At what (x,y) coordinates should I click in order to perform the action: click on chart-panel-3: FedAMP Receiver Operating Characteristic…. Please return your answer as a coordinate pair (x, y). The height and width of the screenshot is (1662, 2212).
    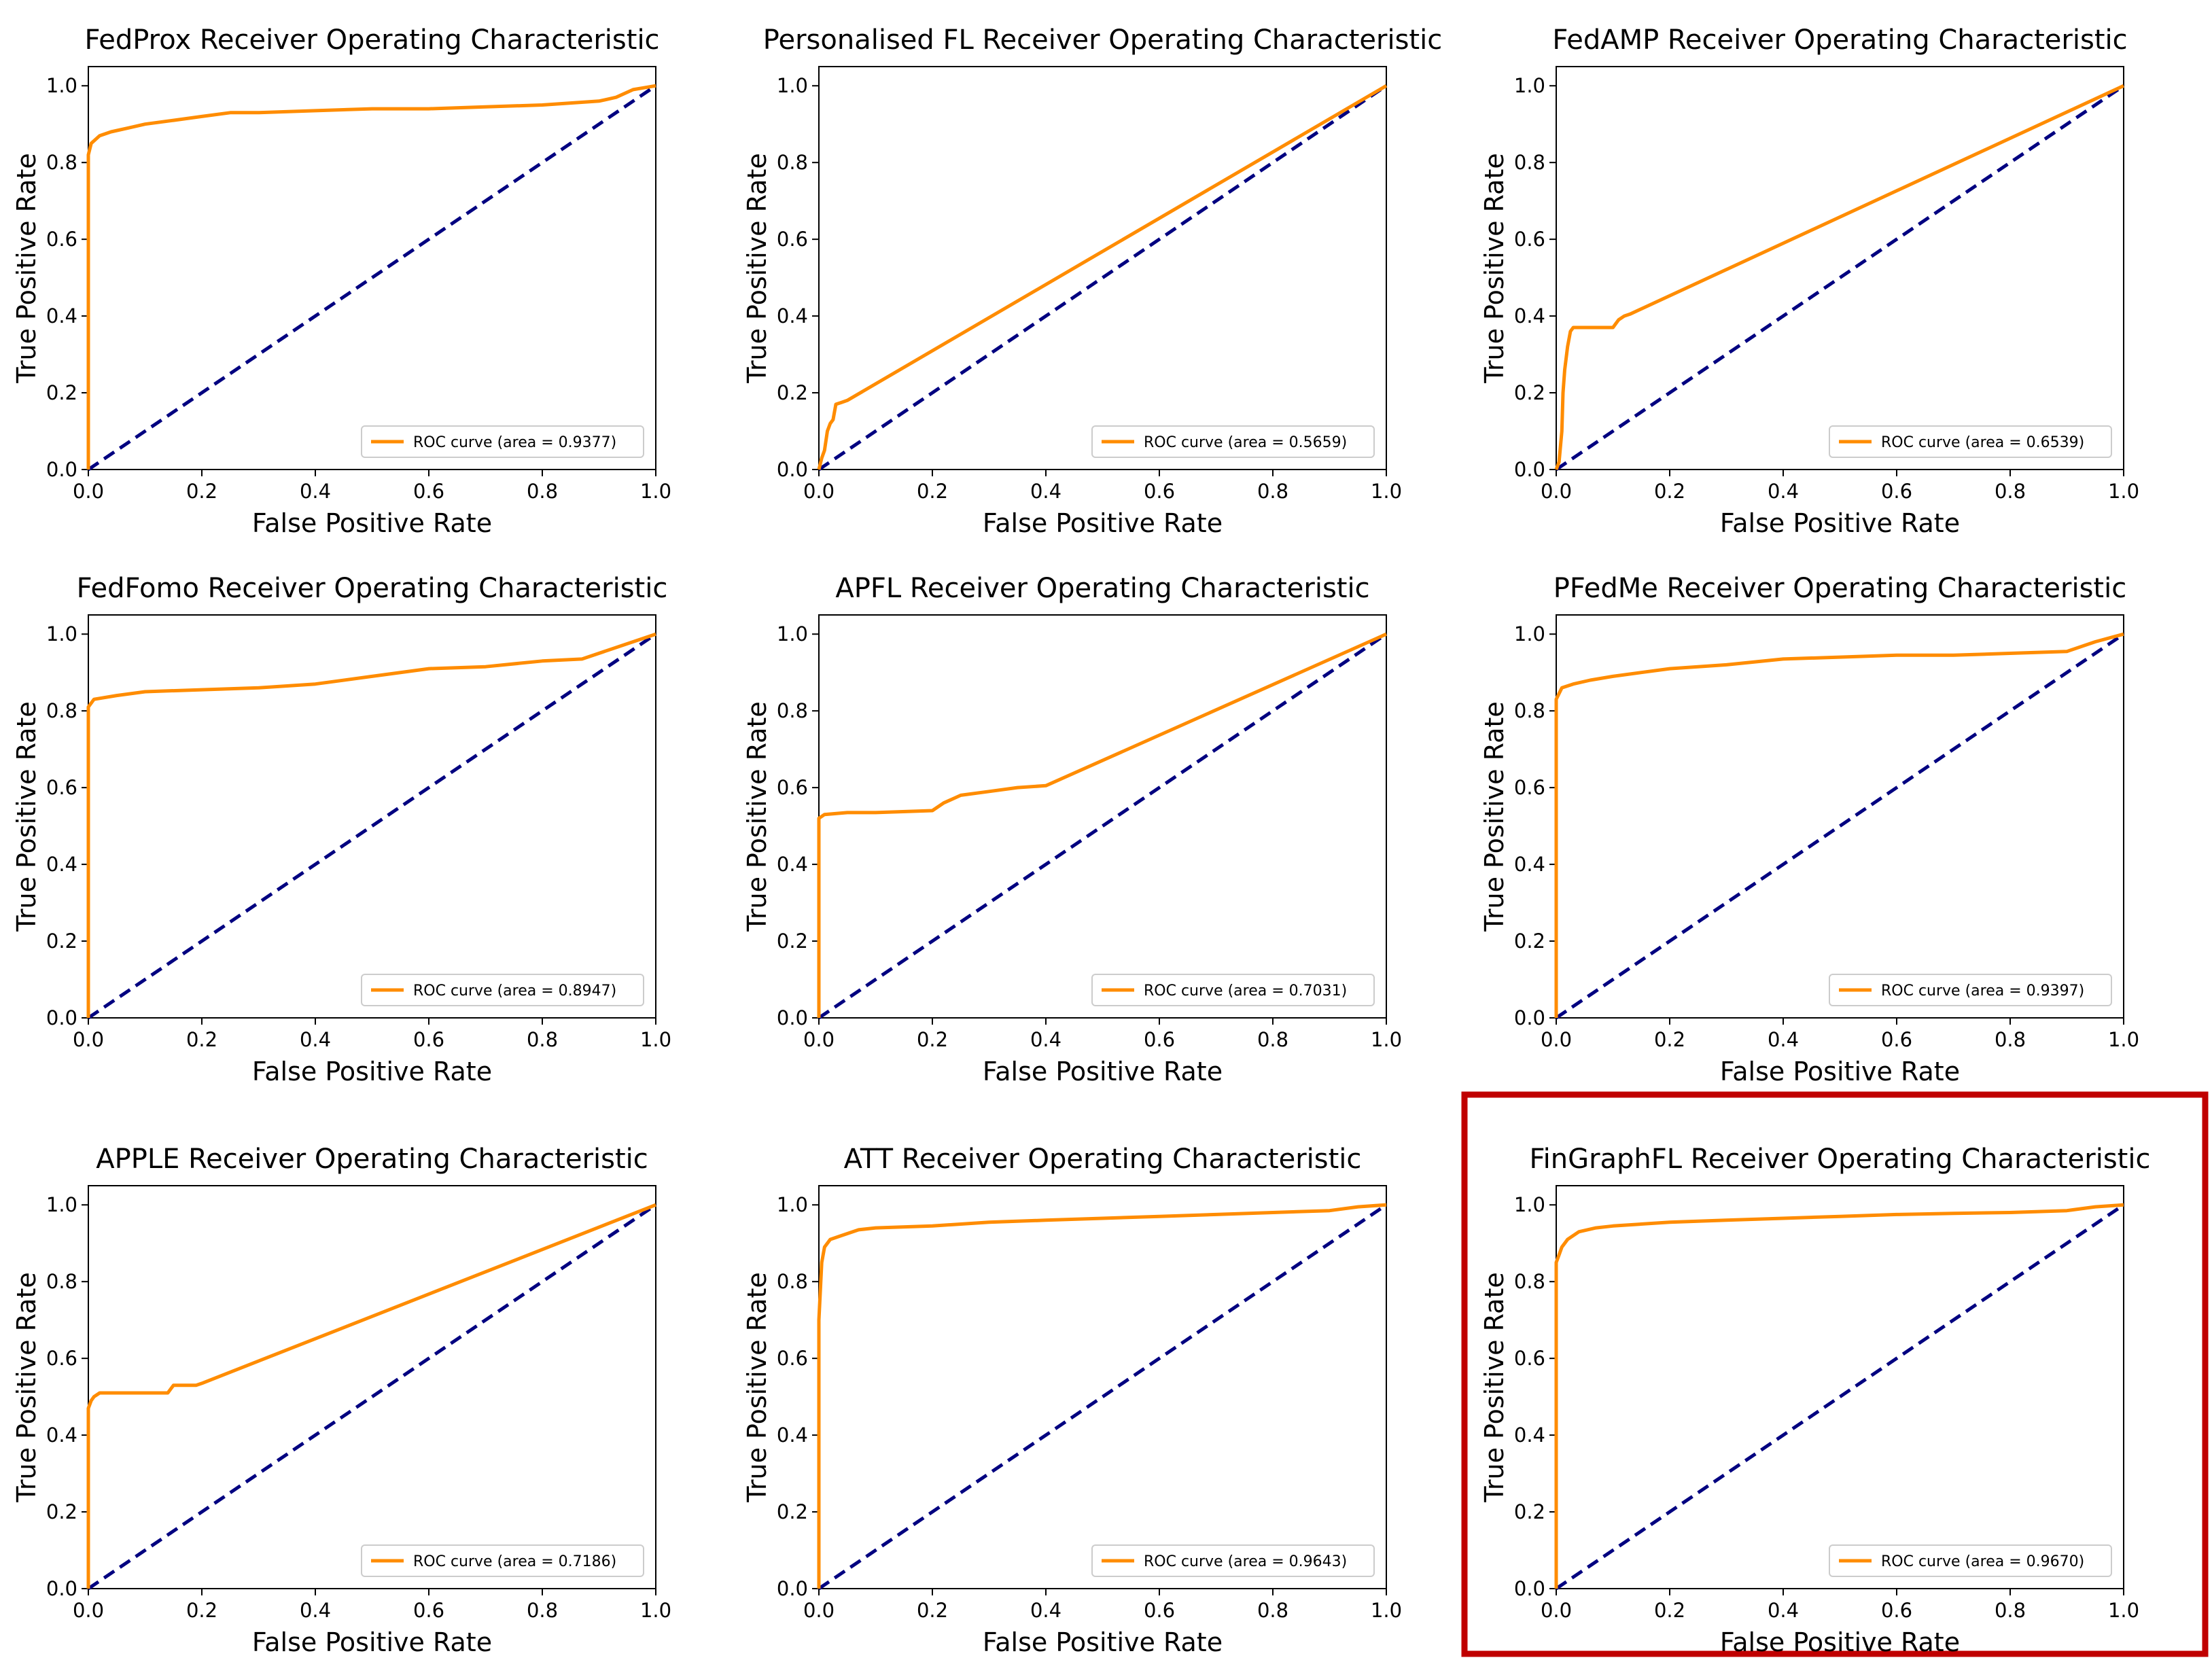
    Looking at the image, I should click on (1809, 281).